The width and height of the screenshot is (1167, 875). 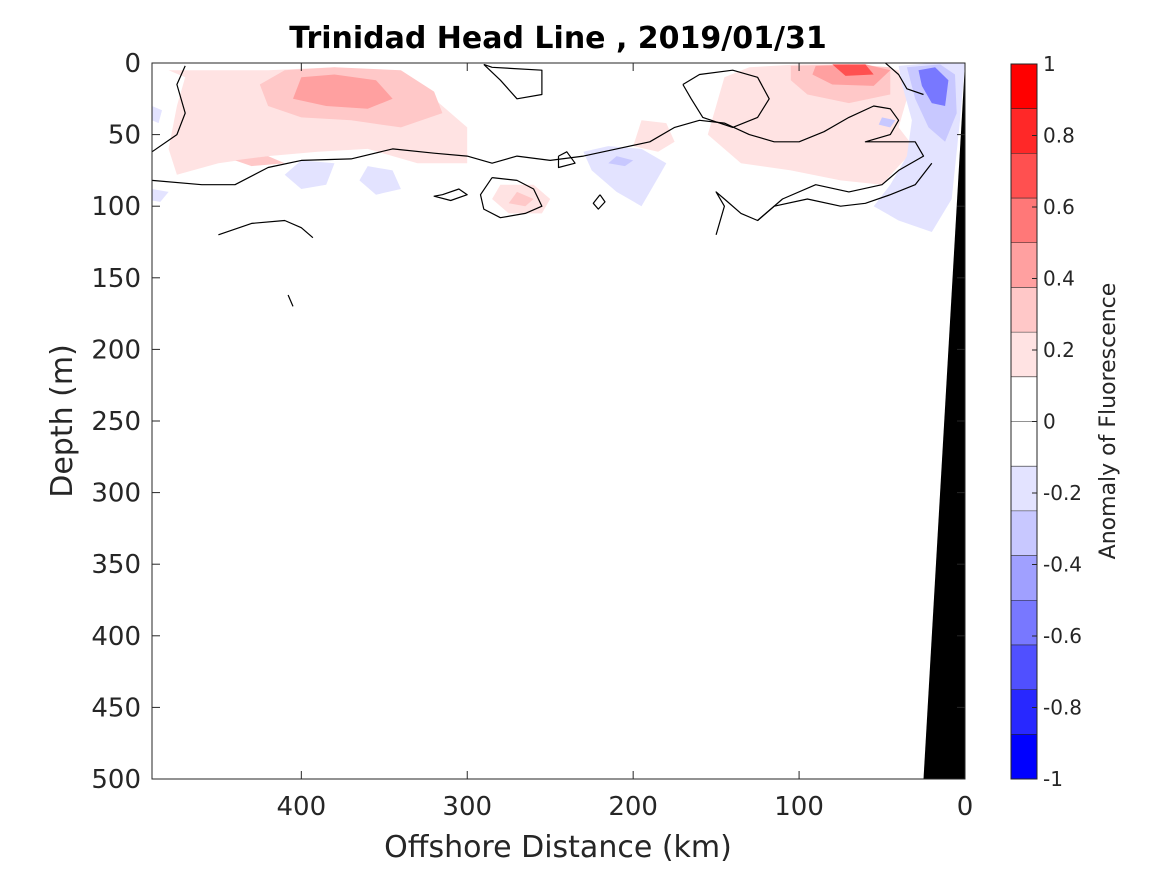 I want to click on colorbar-tick-label: -0.4, so click(x=1062, y=565).